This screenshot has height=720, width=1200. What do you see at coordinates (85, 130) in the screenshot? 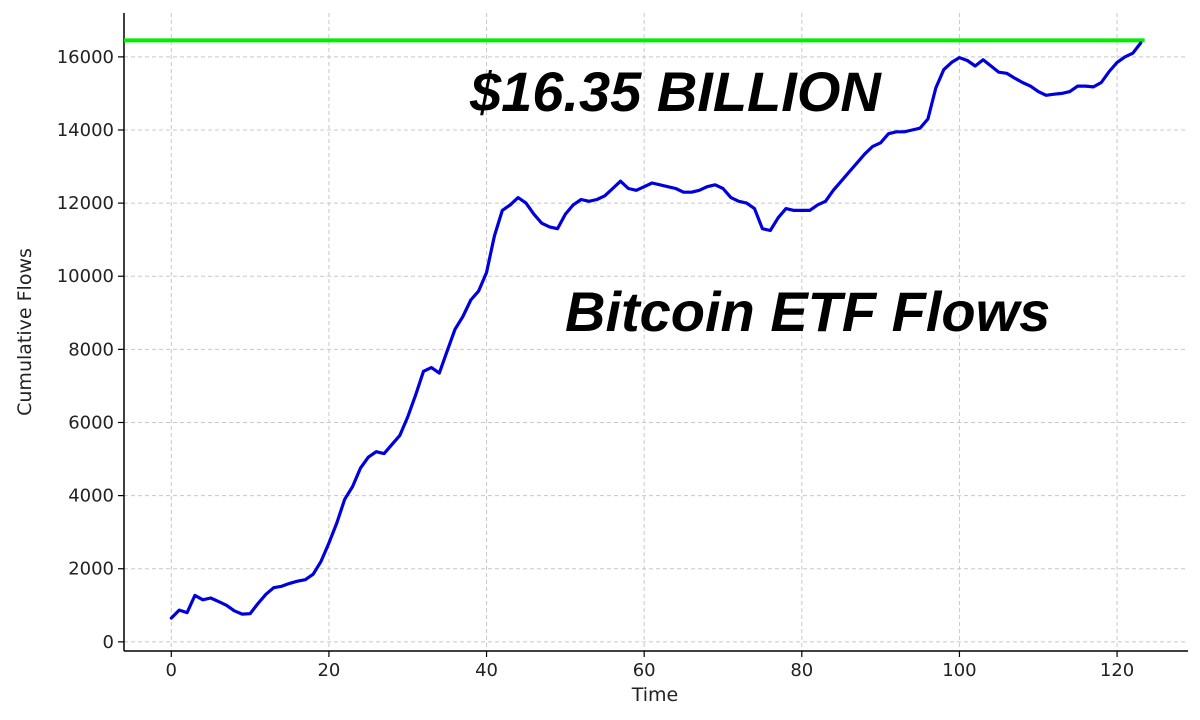
I see `y-tick-label: 14000` at bounding box center [85, 130].